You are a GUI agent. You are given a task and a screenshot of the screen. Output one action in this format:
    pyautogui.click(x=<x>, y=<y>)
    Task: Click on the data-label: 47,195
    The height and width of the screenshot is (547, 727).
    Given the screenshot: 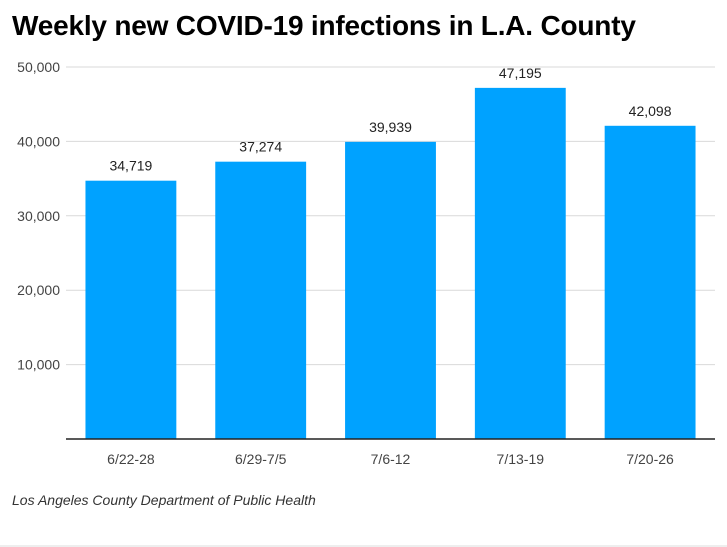 What is the action you would take?
    pyautogui.click(x=520, y=73)
    